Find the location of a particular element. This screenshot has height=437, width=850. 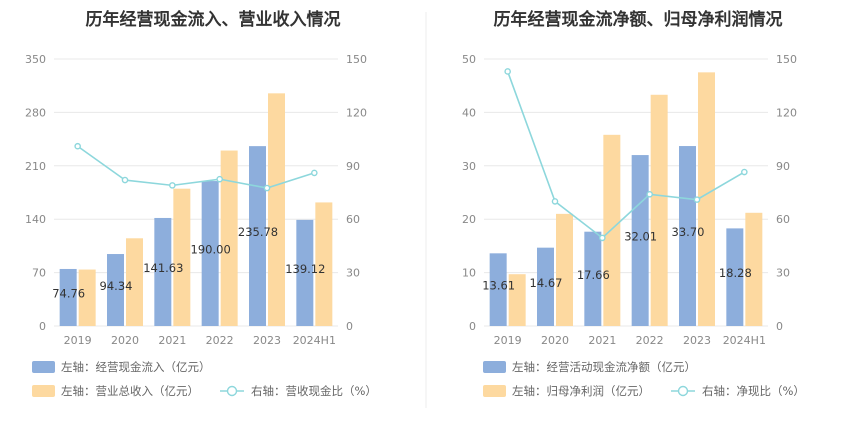

legend-label: 右轴：营收现金比（%） is located at coordinates (314, 391).